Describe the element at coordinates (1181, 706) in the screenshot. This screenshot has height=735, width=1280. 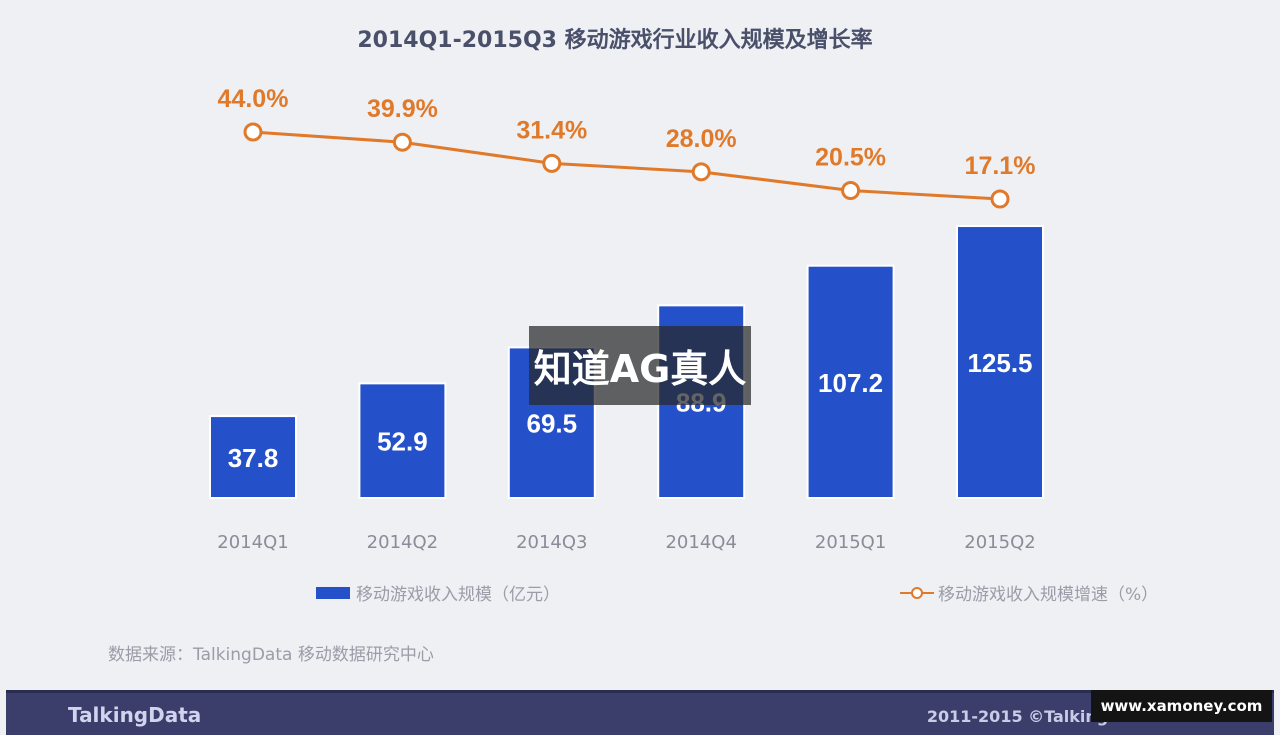
I see `watermark-corner: www.xamoney.com` at that location.